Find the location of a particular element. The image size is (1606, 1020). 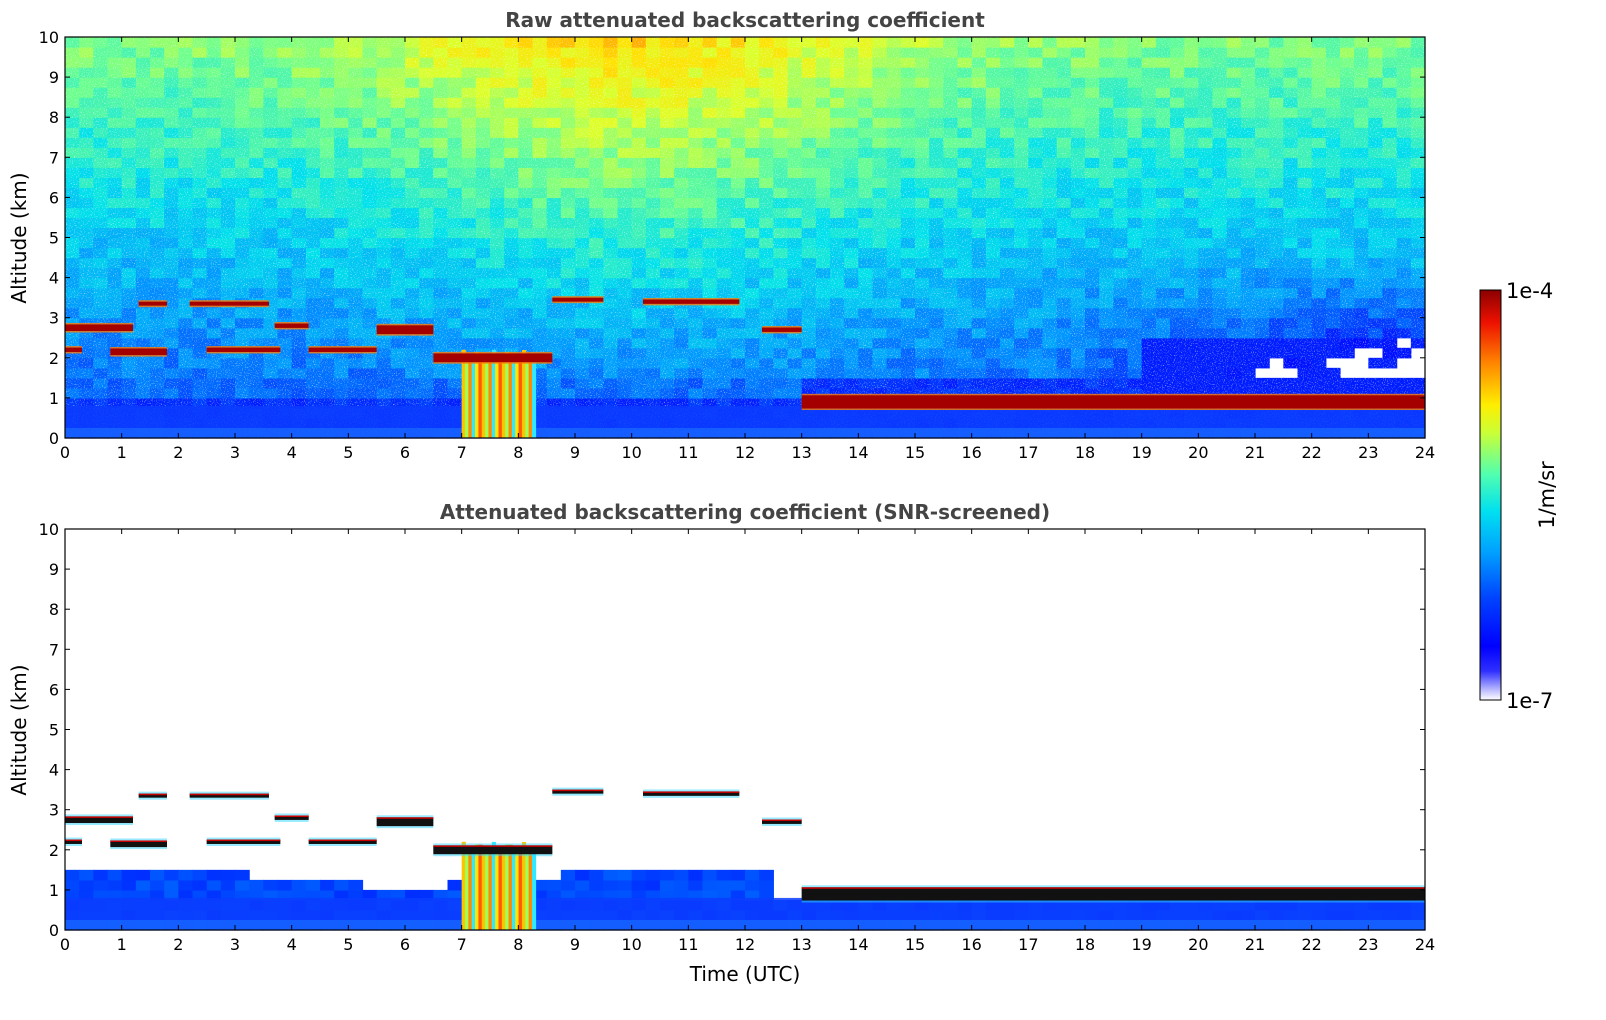

y-tick-label: 10 is located at coordinates (49, 529).